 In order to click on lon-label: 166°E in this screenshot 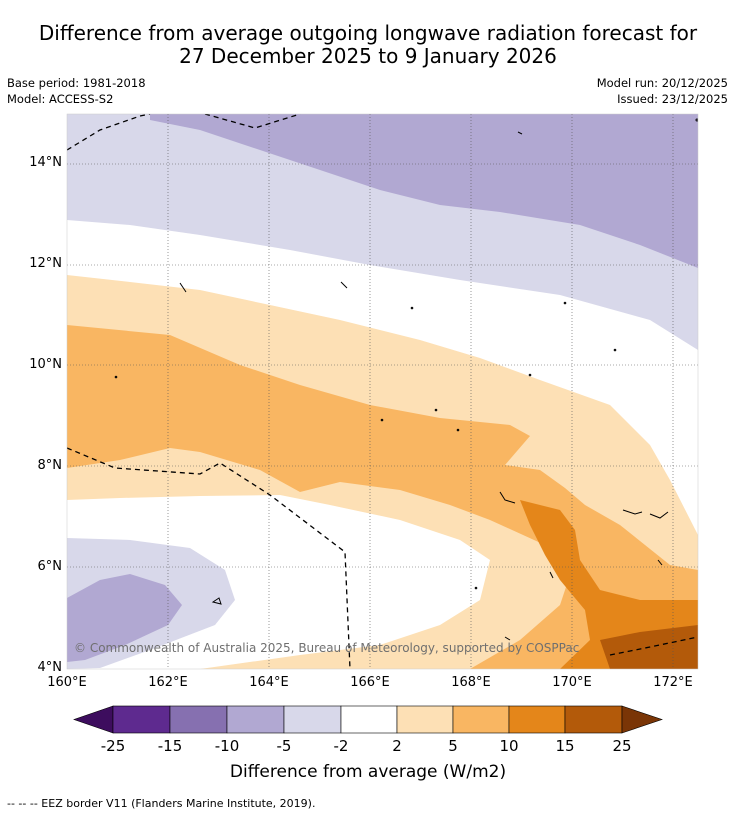, I will do `click(370, 682)`.